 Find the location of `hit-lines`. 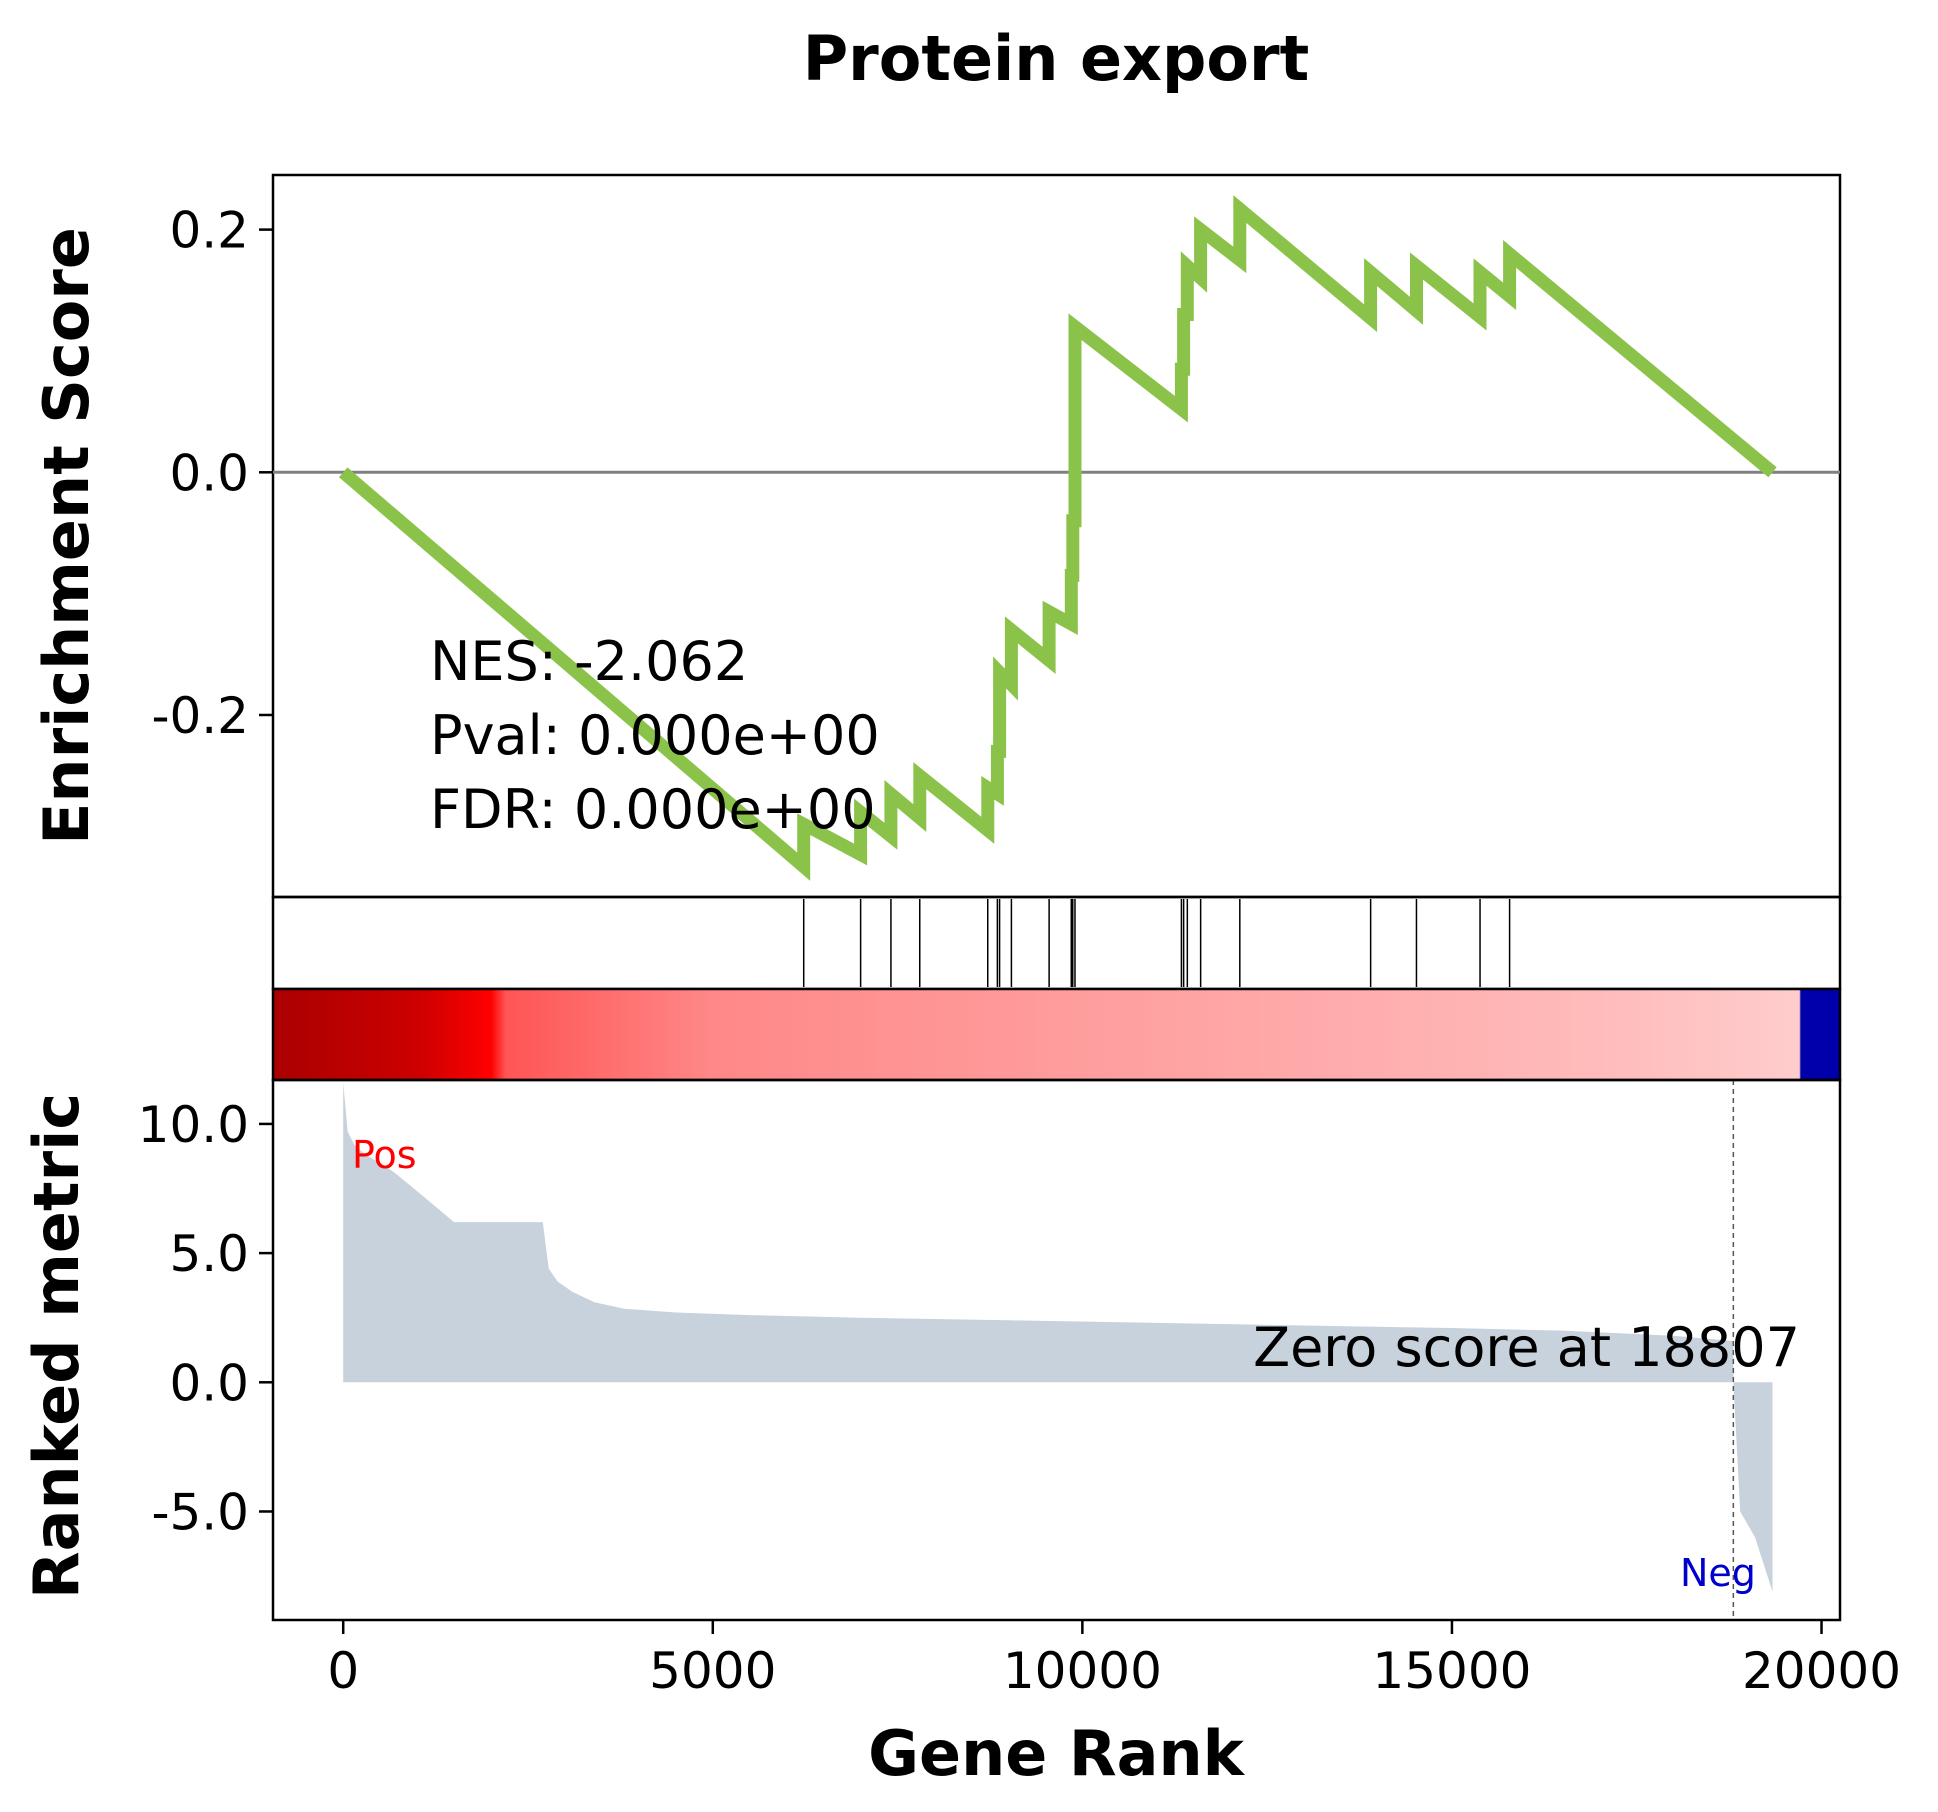

hit-lines is located at coordinates (1156, 943).